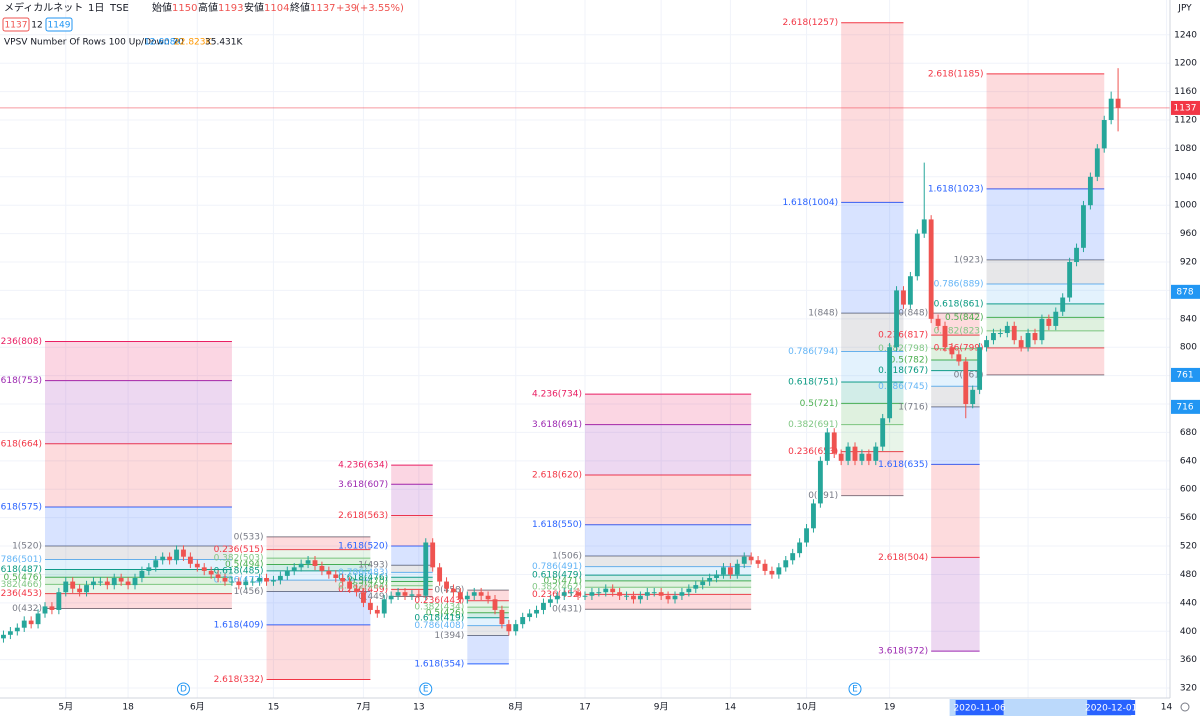  Describe the element at coordinates (439, 618) in the screenshot. I see `fib-label: 0.618(419)` at that location.